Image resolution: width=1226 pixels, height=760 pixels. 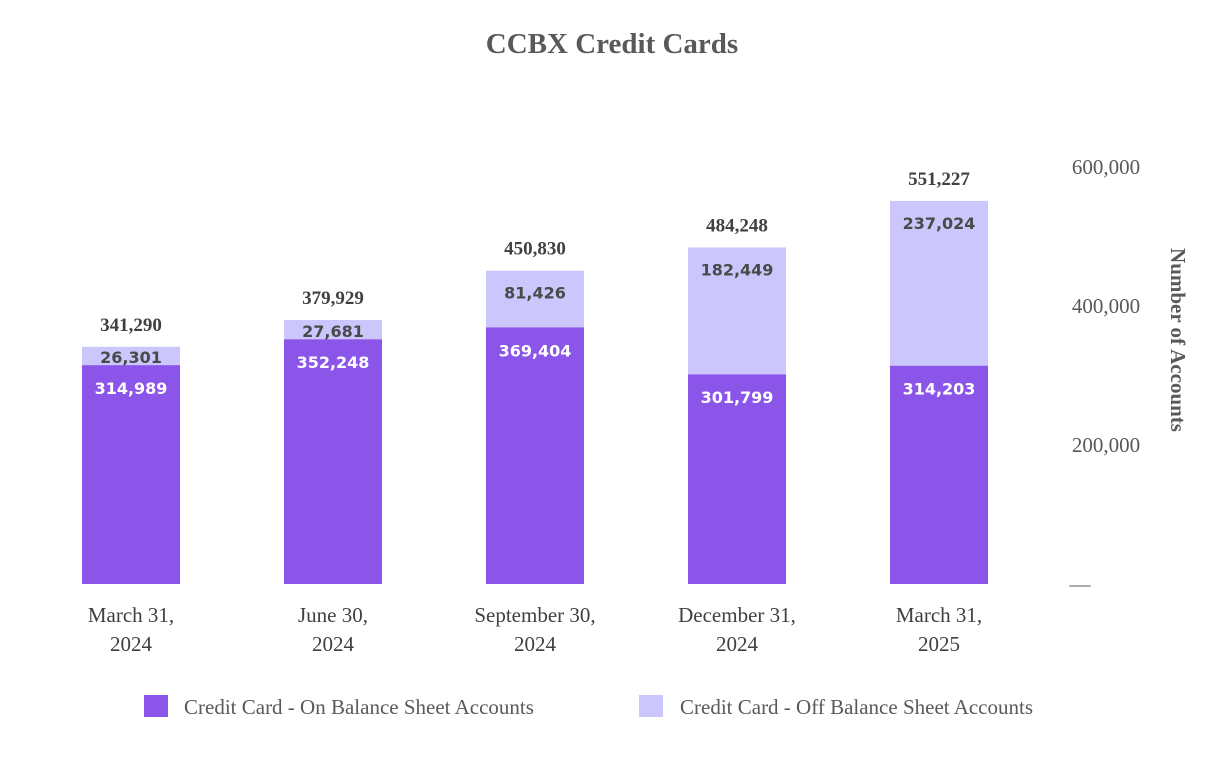 I want to click on chart-title: CCBX Credit Cards, so click(x=612, y=44).